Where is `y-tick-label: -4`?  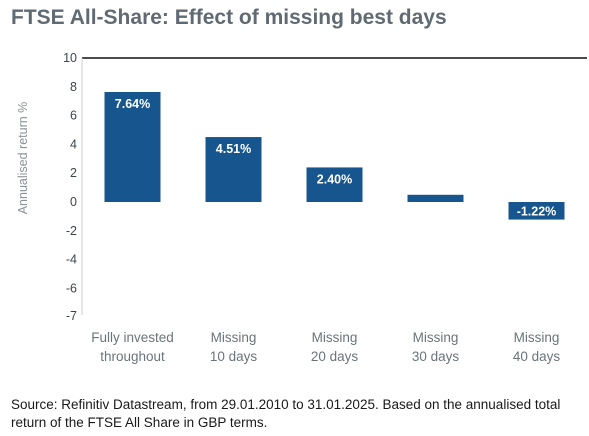 y-tick-label: -4 is located at coordinates (71, 260).